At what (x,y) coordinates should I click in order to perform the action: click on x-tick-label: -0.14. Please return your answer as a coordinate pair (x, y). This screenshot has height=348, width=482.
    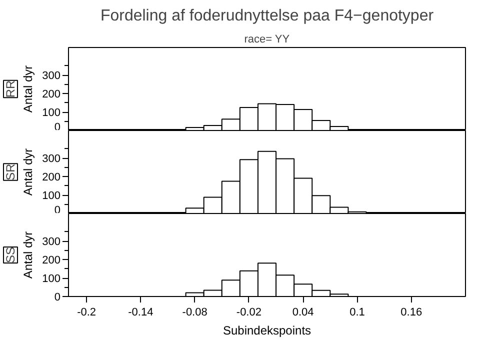
    Looking at the image, I should click on (141, 312).